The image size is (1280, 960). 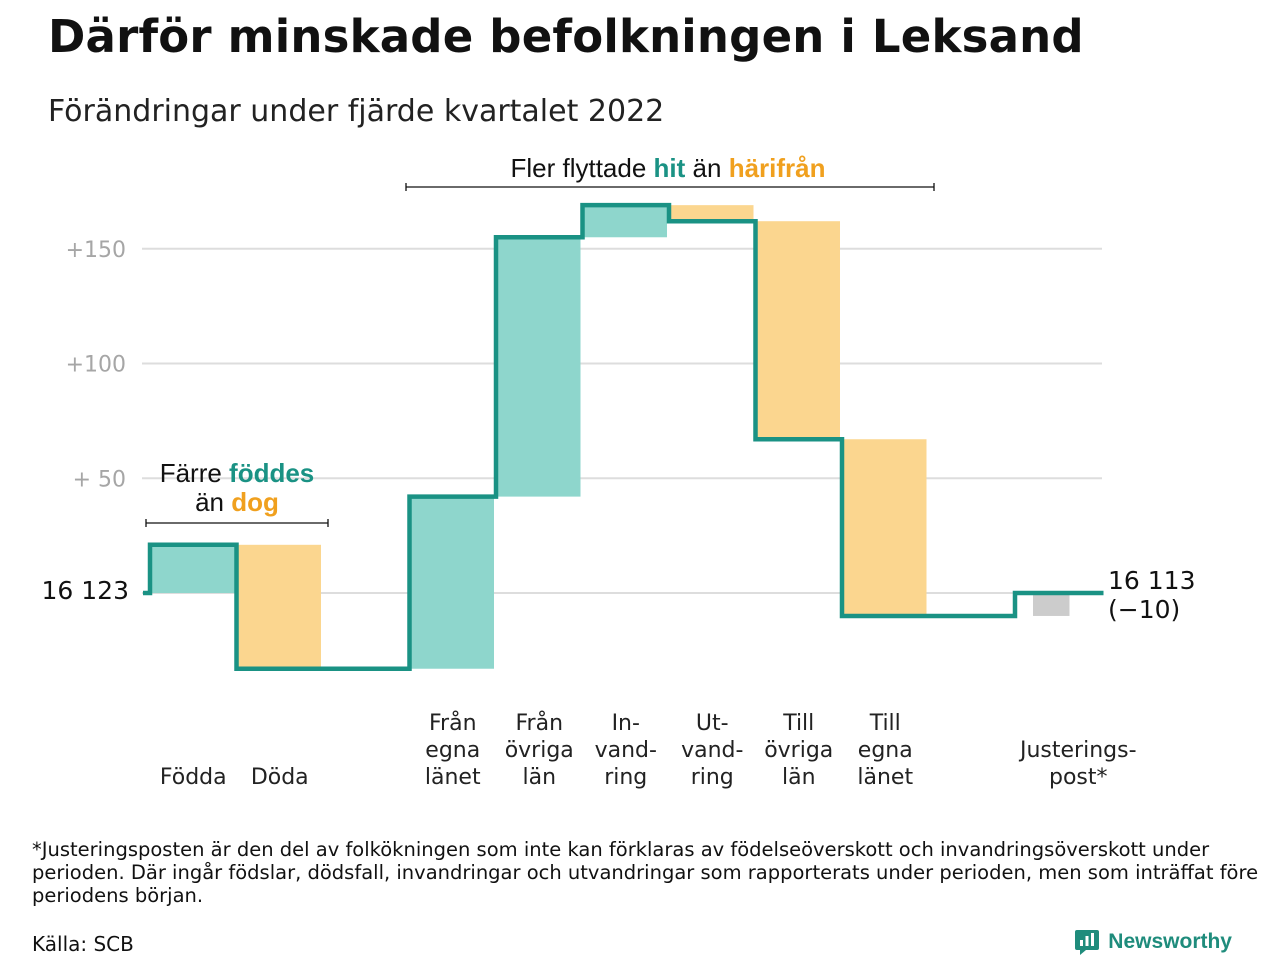 I want to click on source-label: Källa: SCB, so click(x=83, y=944).